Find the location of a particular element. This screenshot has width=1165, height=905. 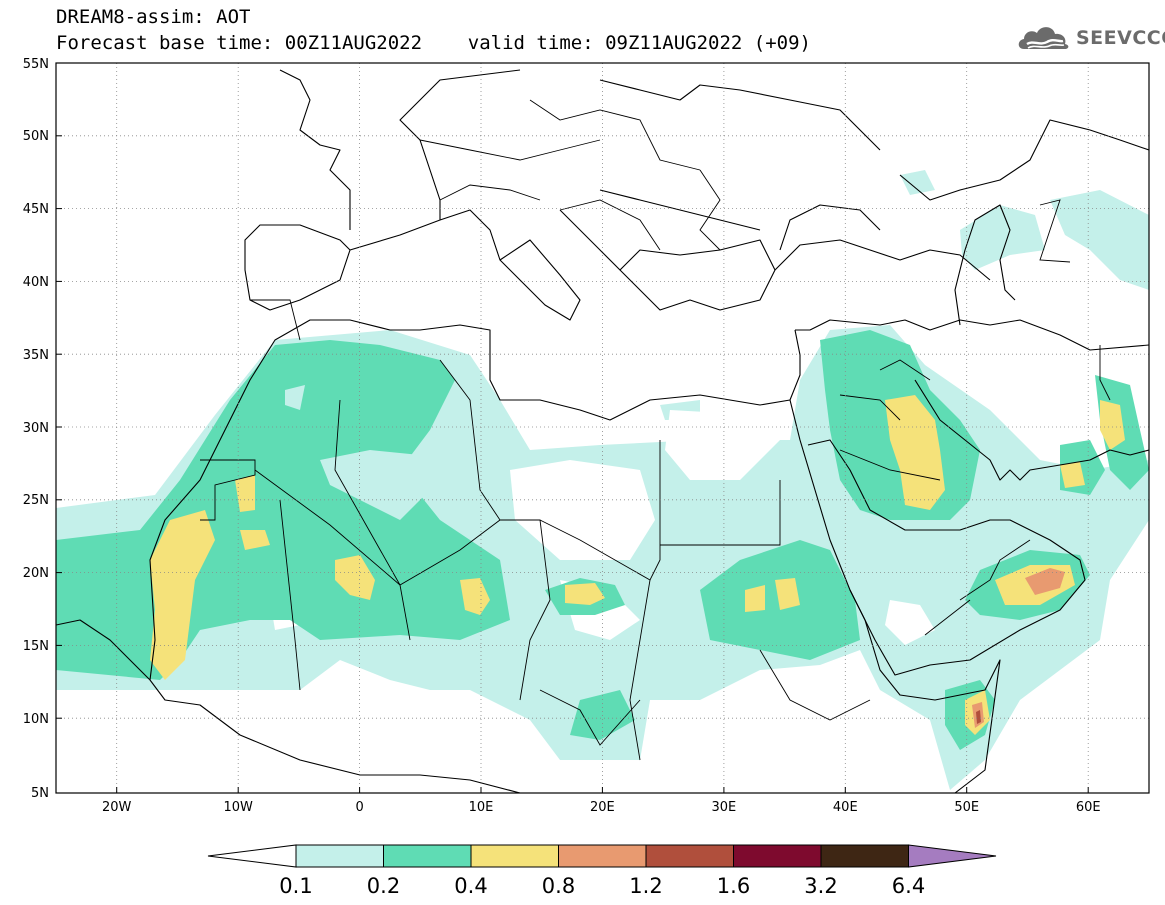

aot-level-1.2 is located at coordinates (978, 717).